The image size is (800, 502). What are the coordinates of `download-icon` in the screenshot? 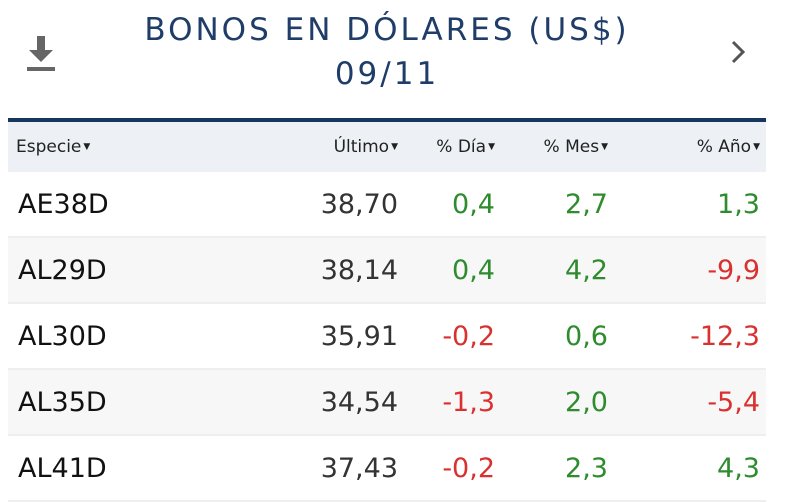 It's located at (41, 54).